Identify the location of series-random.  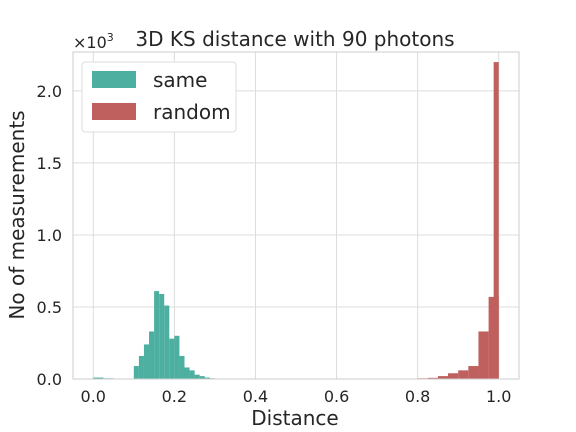
(453, 220).